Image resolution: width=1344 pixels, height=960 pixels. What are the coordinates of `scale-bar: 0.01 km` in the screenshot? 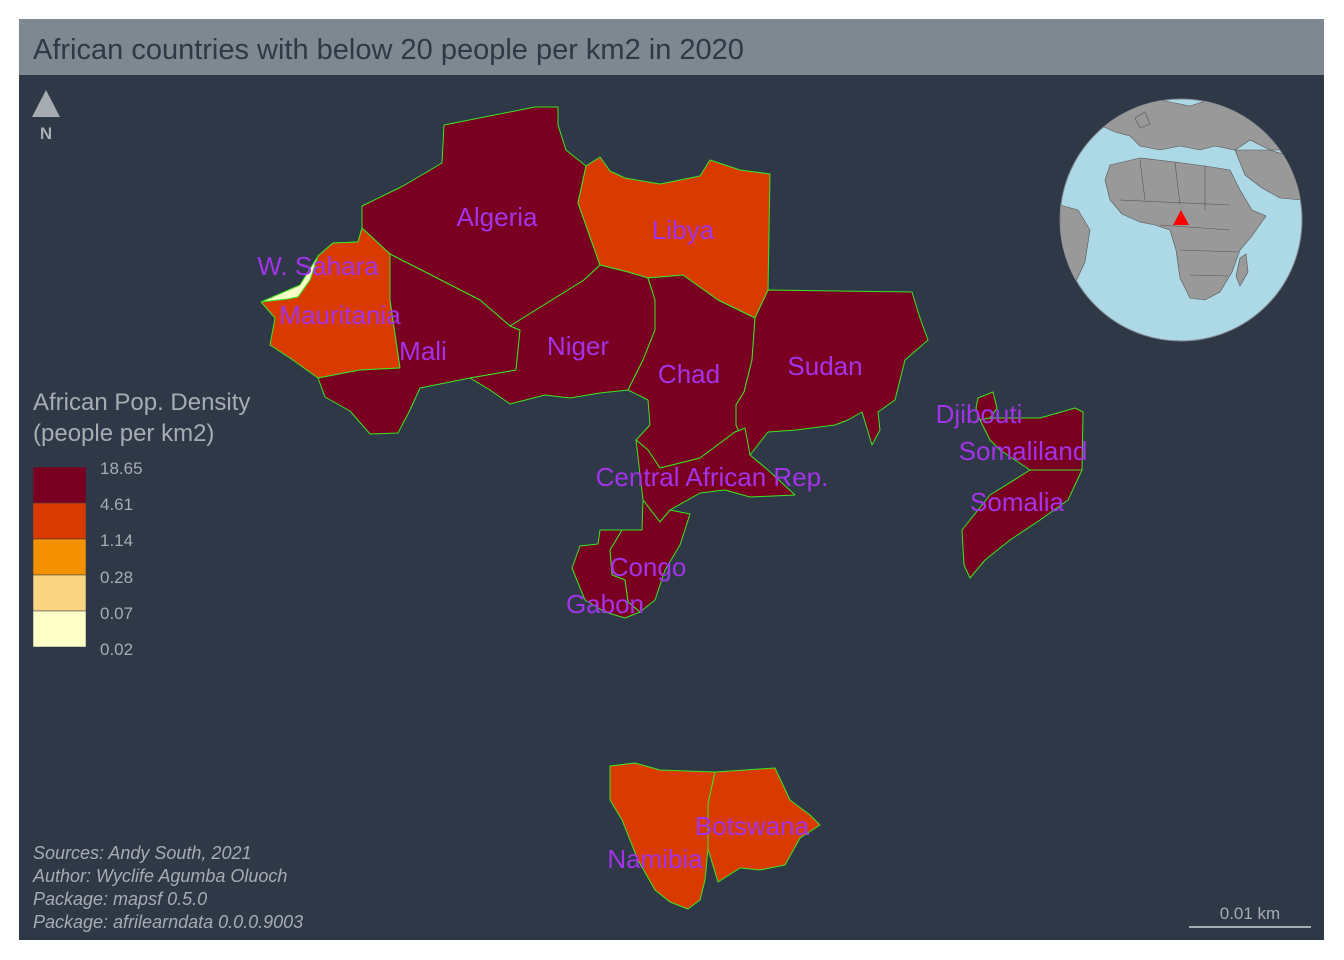 It's located at (1250, 916).